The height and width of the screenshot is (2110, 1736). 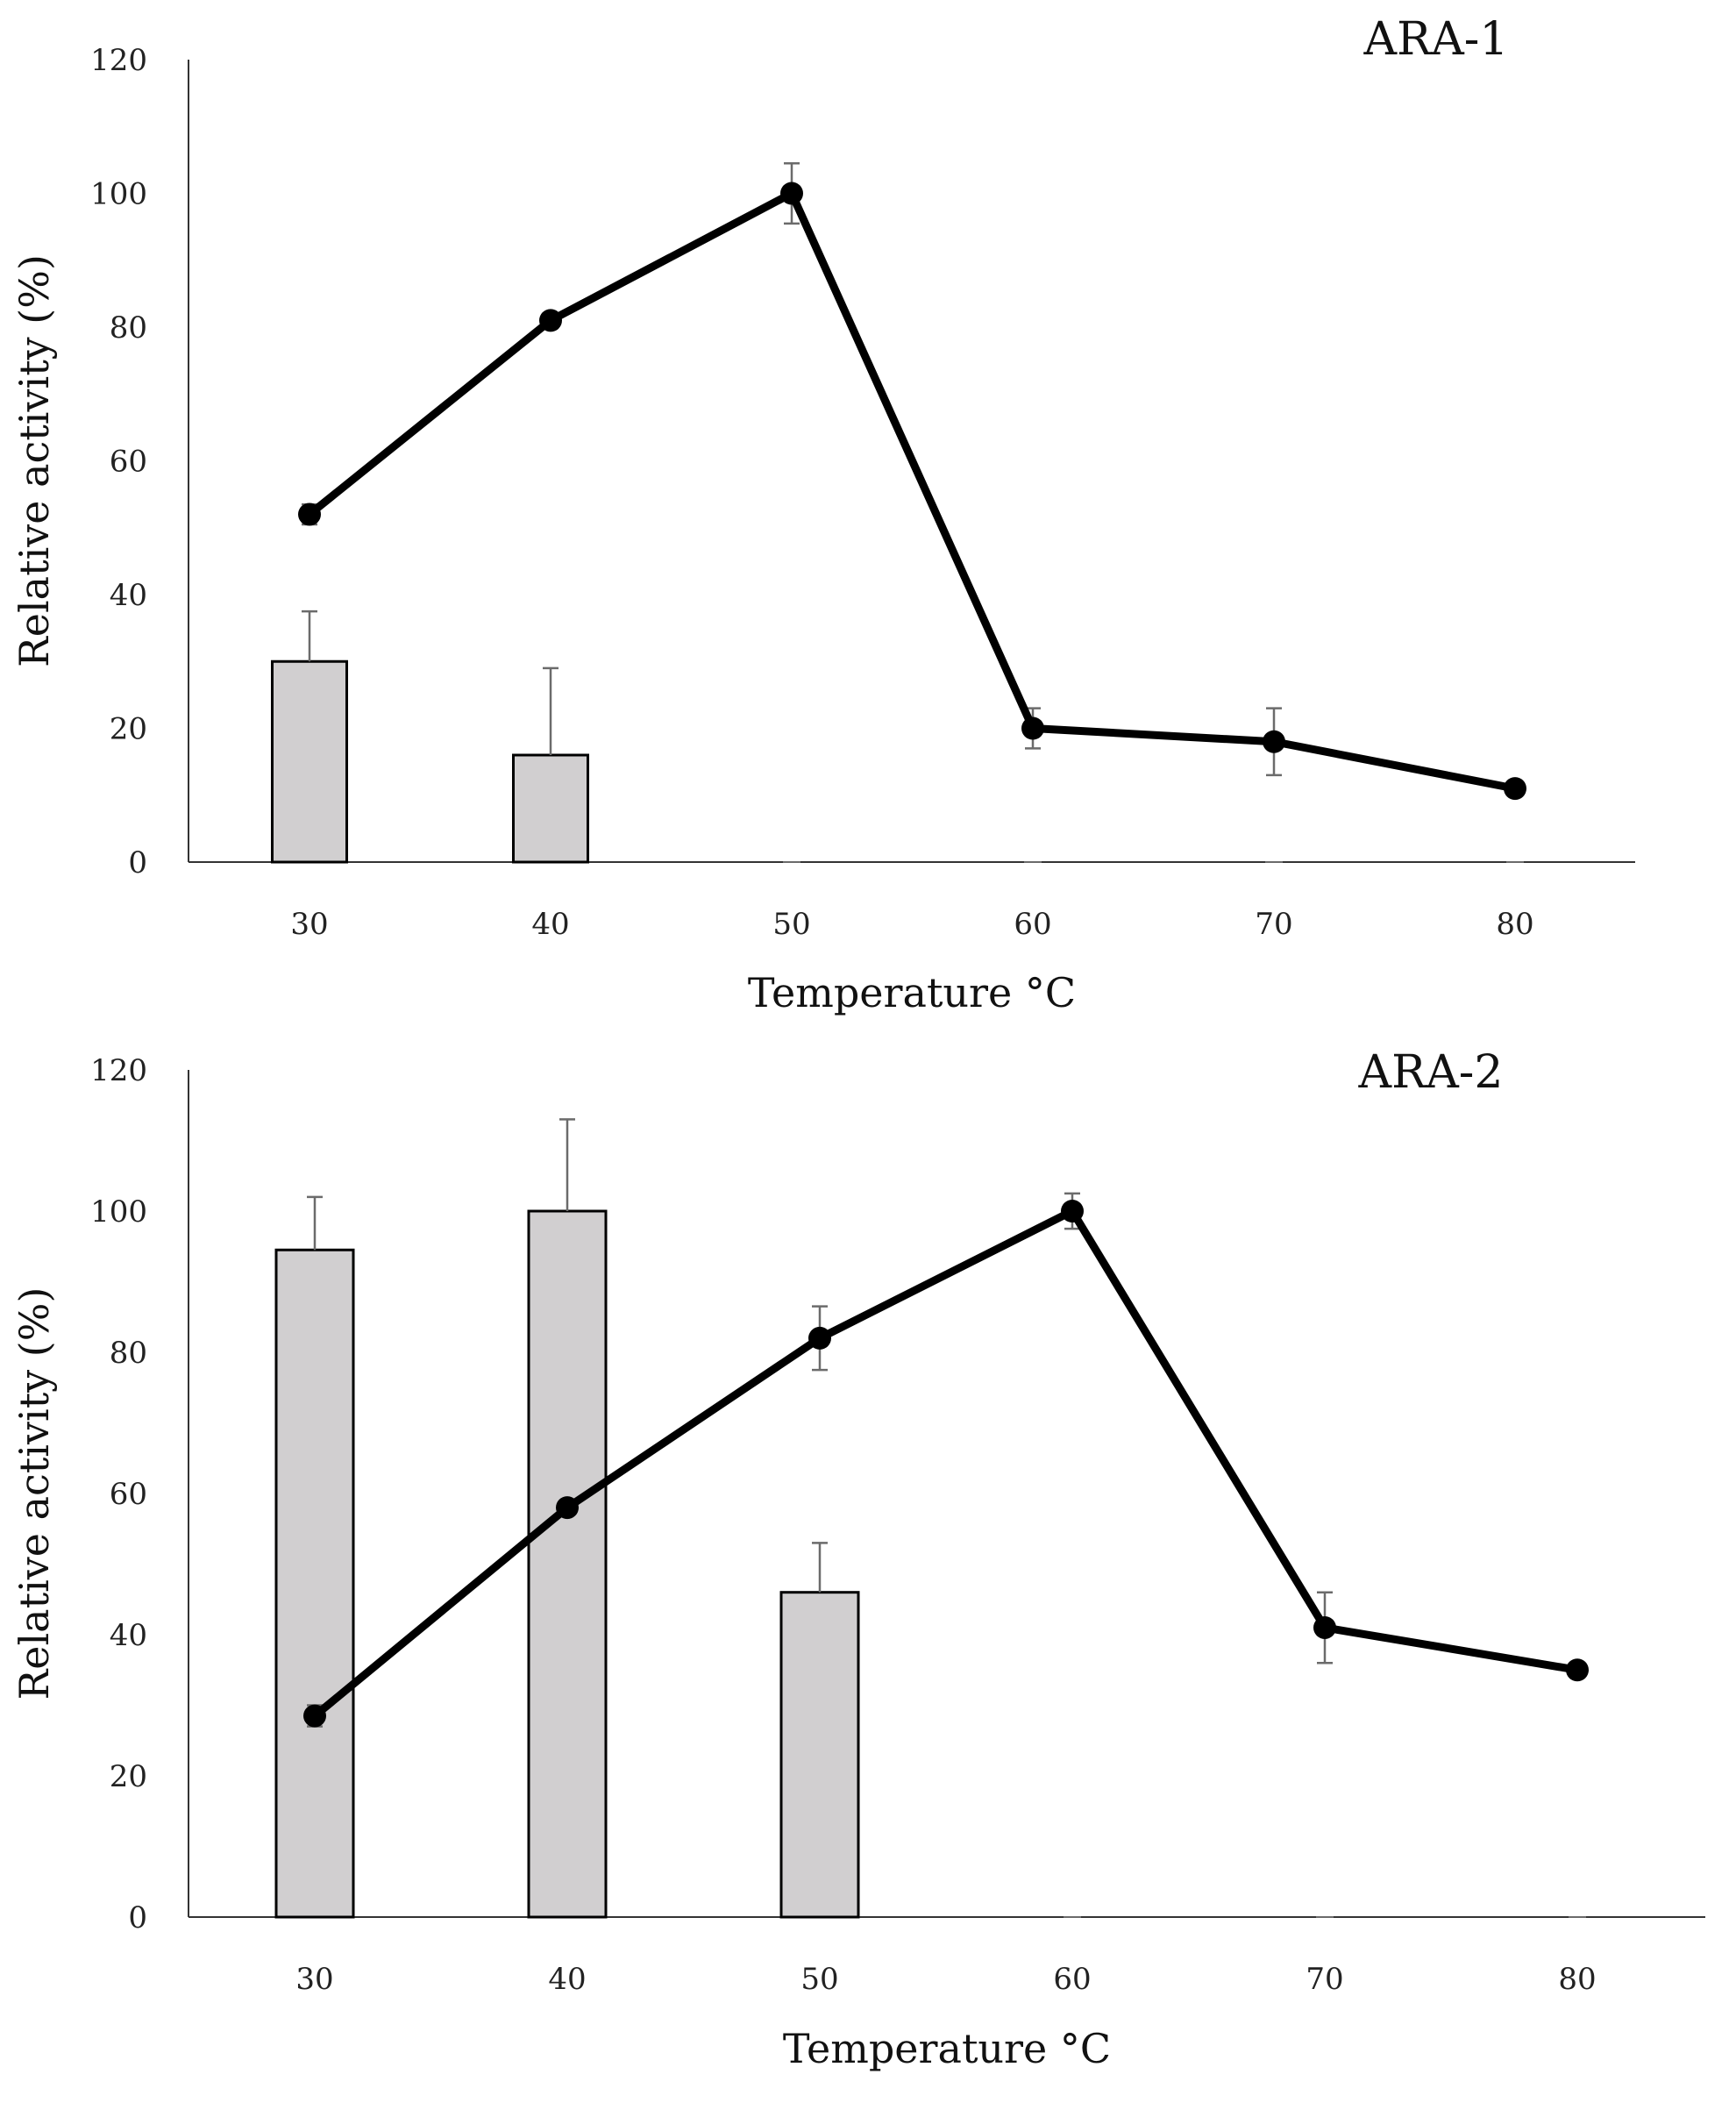 What do you see at coordinates (1431, 1072) in the screenshot?
I see `chart-title: ARA-2` at bounding box center [1431, 1072].